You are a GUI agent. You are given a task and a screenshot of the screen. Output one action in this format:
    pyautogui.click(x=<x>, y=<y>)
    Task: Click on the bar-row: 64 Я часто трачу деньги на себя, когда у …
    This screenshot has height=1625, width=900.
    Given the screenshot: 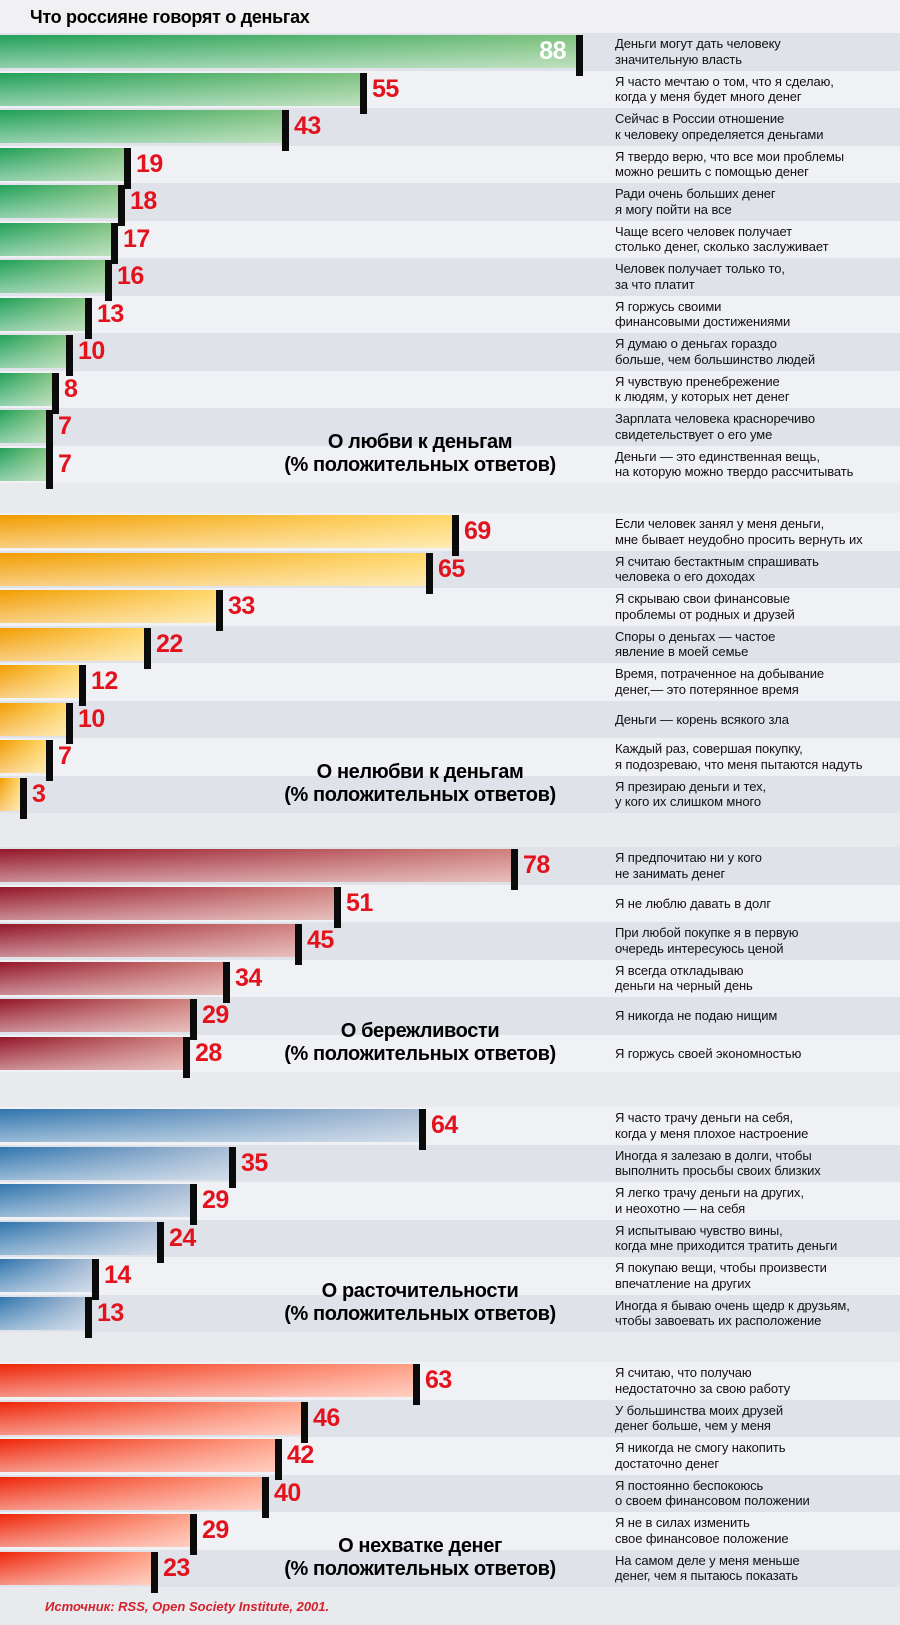 What is the action you would take?
    pyautogui.click(x=450, y=1128)
    